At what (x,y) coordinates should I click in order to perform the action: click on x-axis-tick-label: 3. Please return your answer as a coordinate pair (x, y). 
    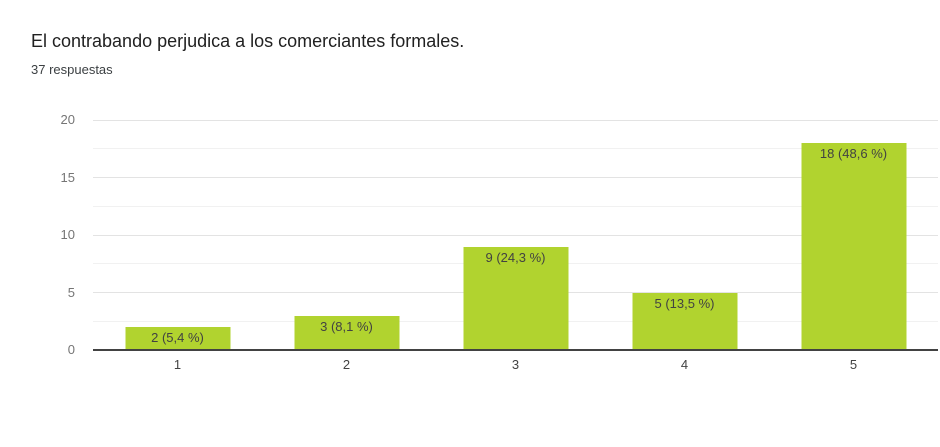
    Looking at the image, I should click on (515, 364).